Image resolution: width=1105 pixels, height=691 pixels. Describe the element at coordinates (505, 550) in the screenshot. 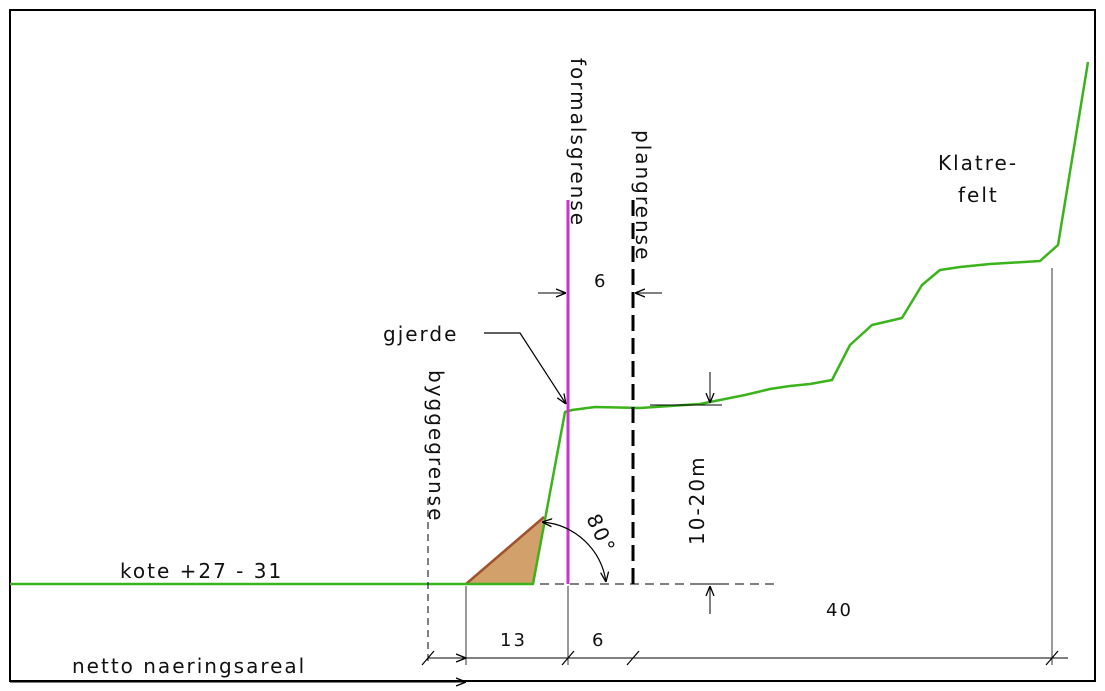

I see `fill-wedge-edge` at that location.